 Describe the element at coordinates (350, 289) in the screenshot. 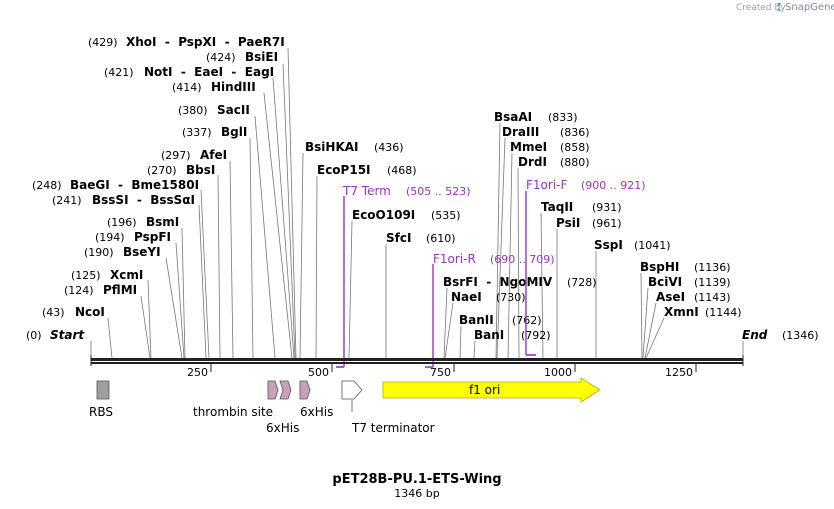

I see `leader-ecoo109i` at that location.